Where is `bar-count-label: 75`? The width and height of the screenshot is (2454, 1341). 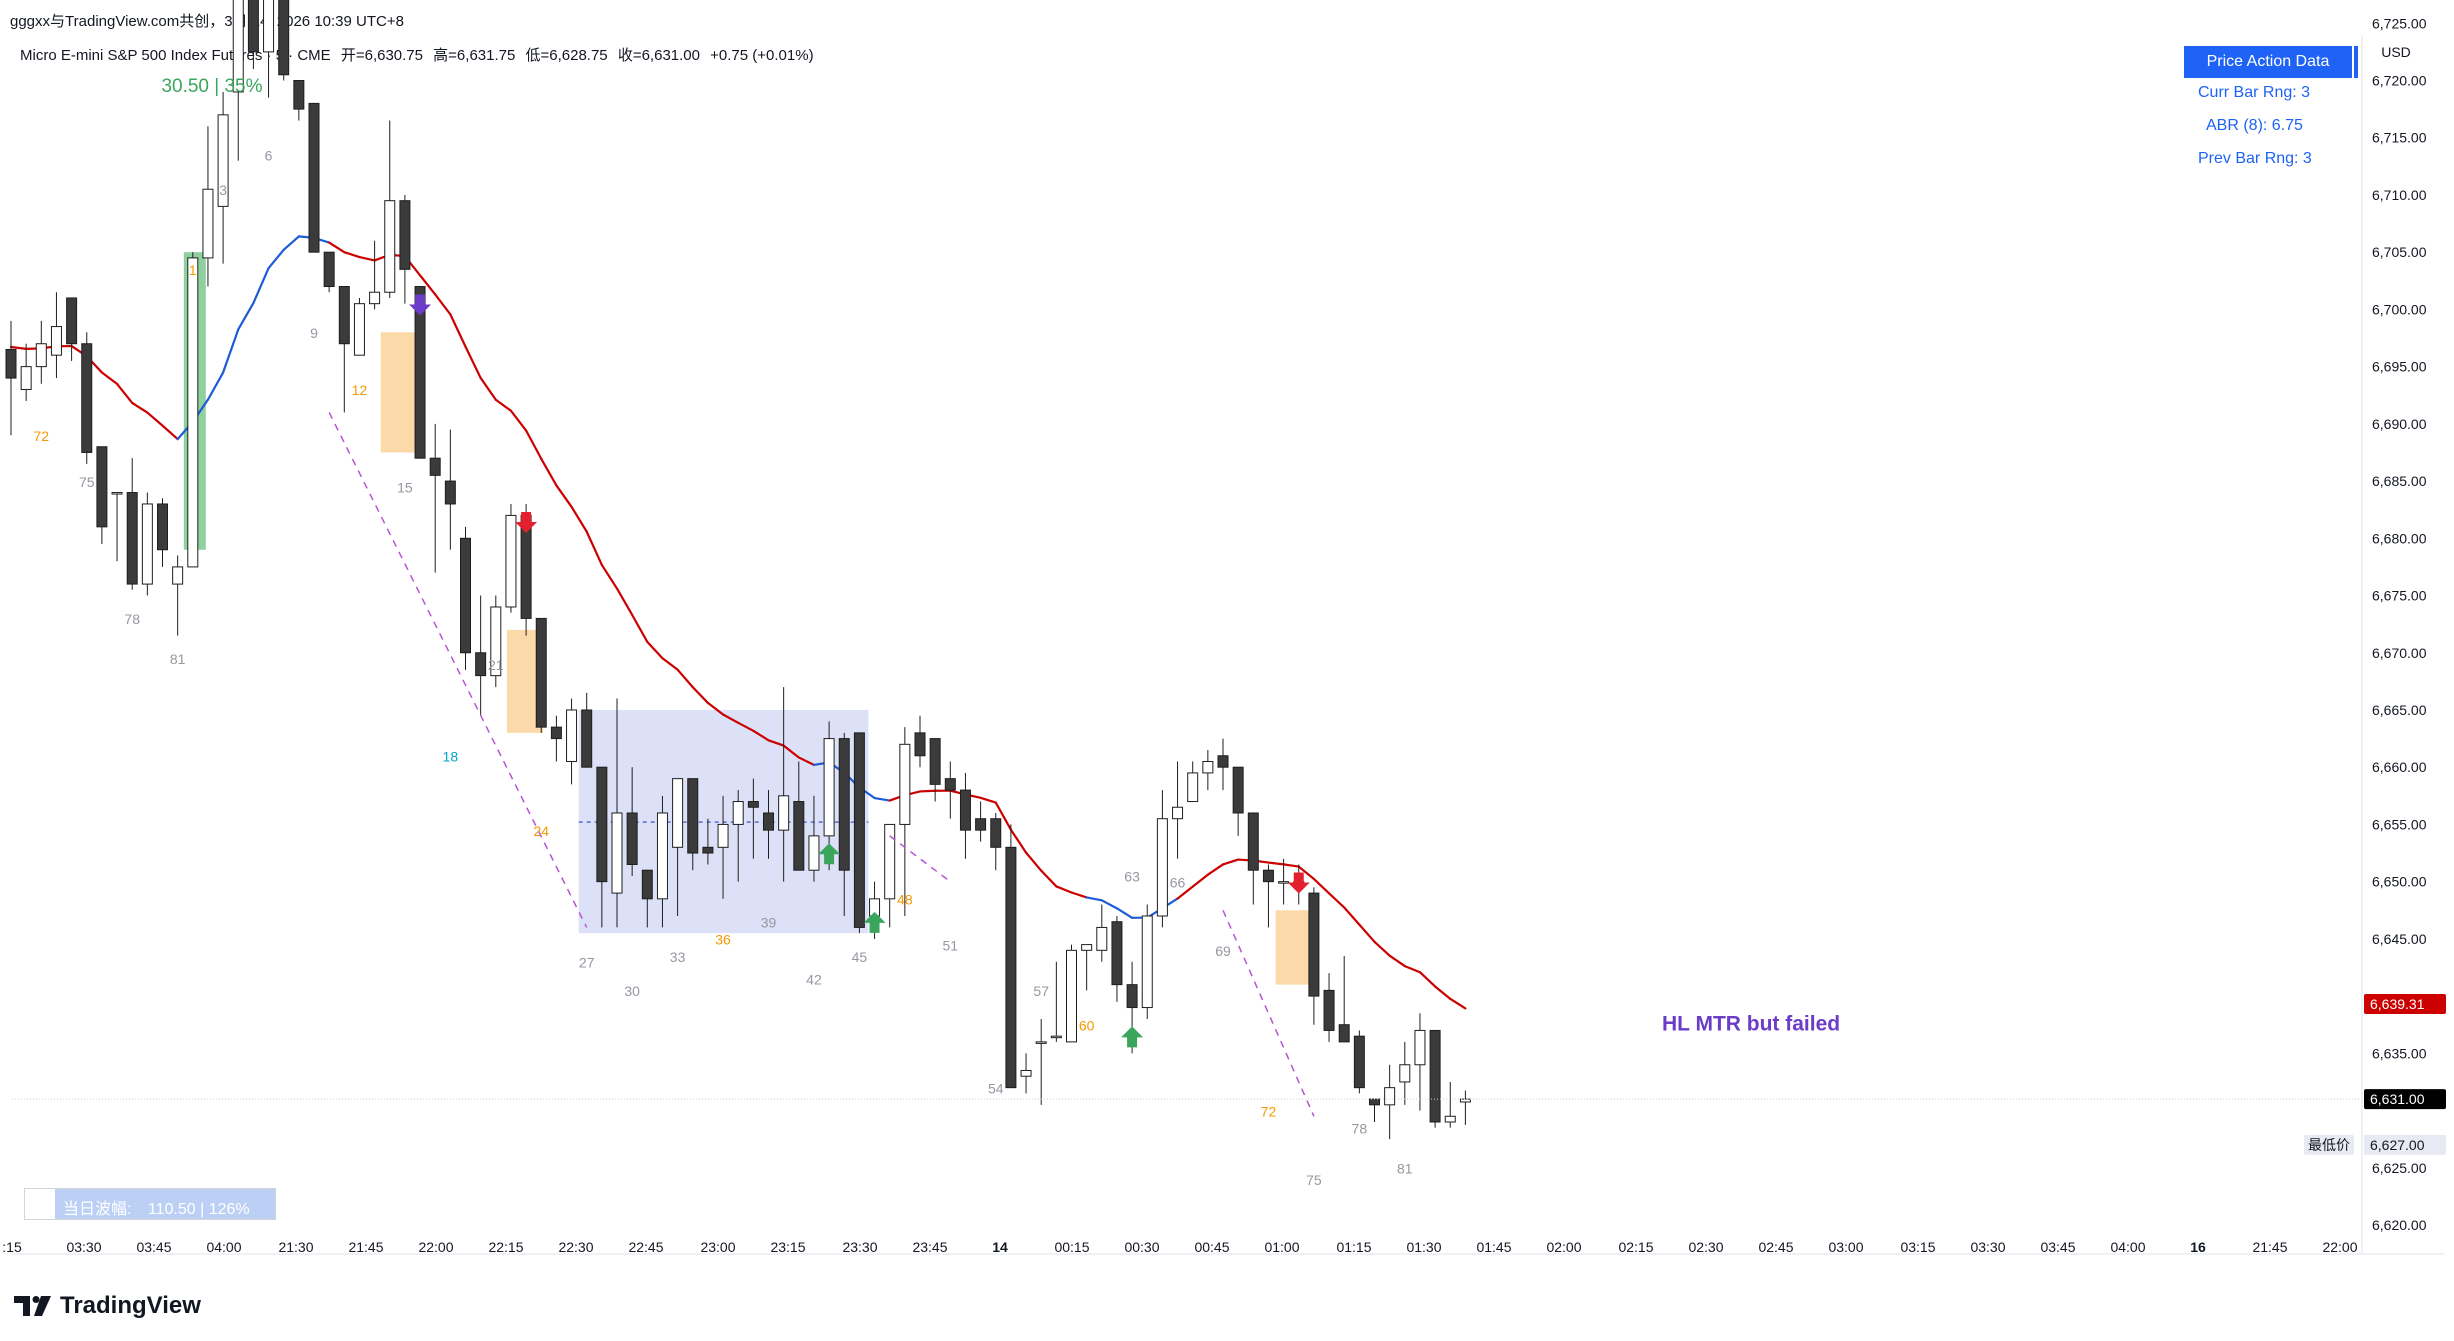
bar-count-label: 75 is located at coordinates (1314, 1180).